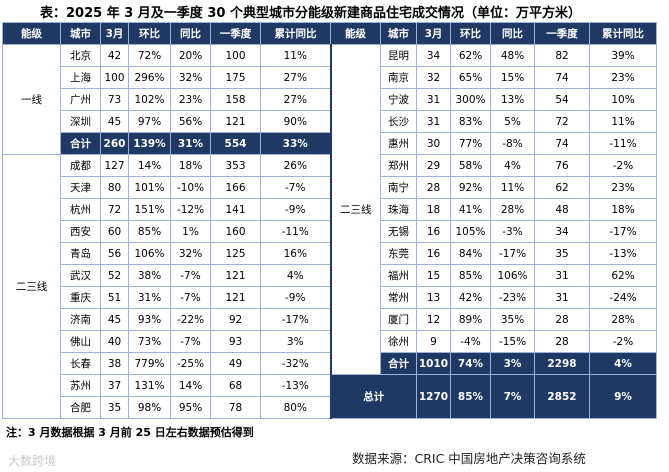 Image resolution: width=669 pixels, height=472 pixels. Describe the element at coordinates (190, 77) in the screenshot. I see `value-cell: 32%` at that location.